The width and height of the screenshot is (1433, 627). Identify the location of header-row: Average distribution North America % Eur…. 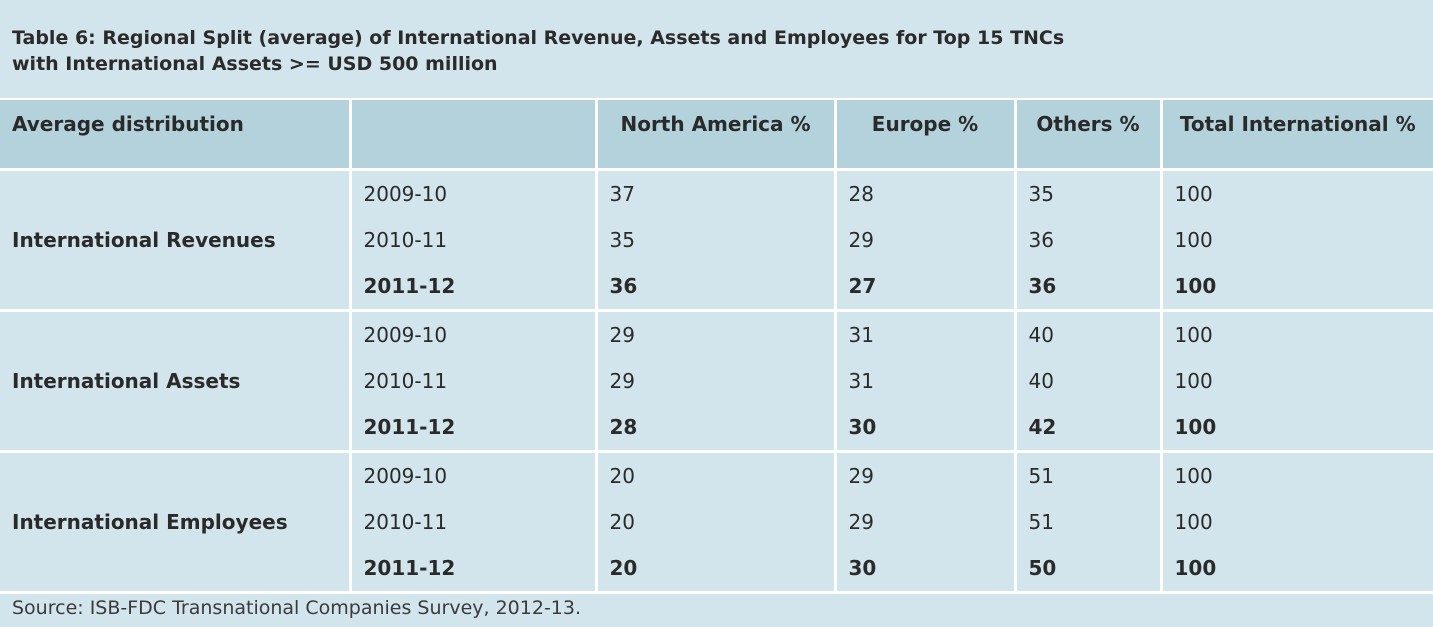
(716, 134).